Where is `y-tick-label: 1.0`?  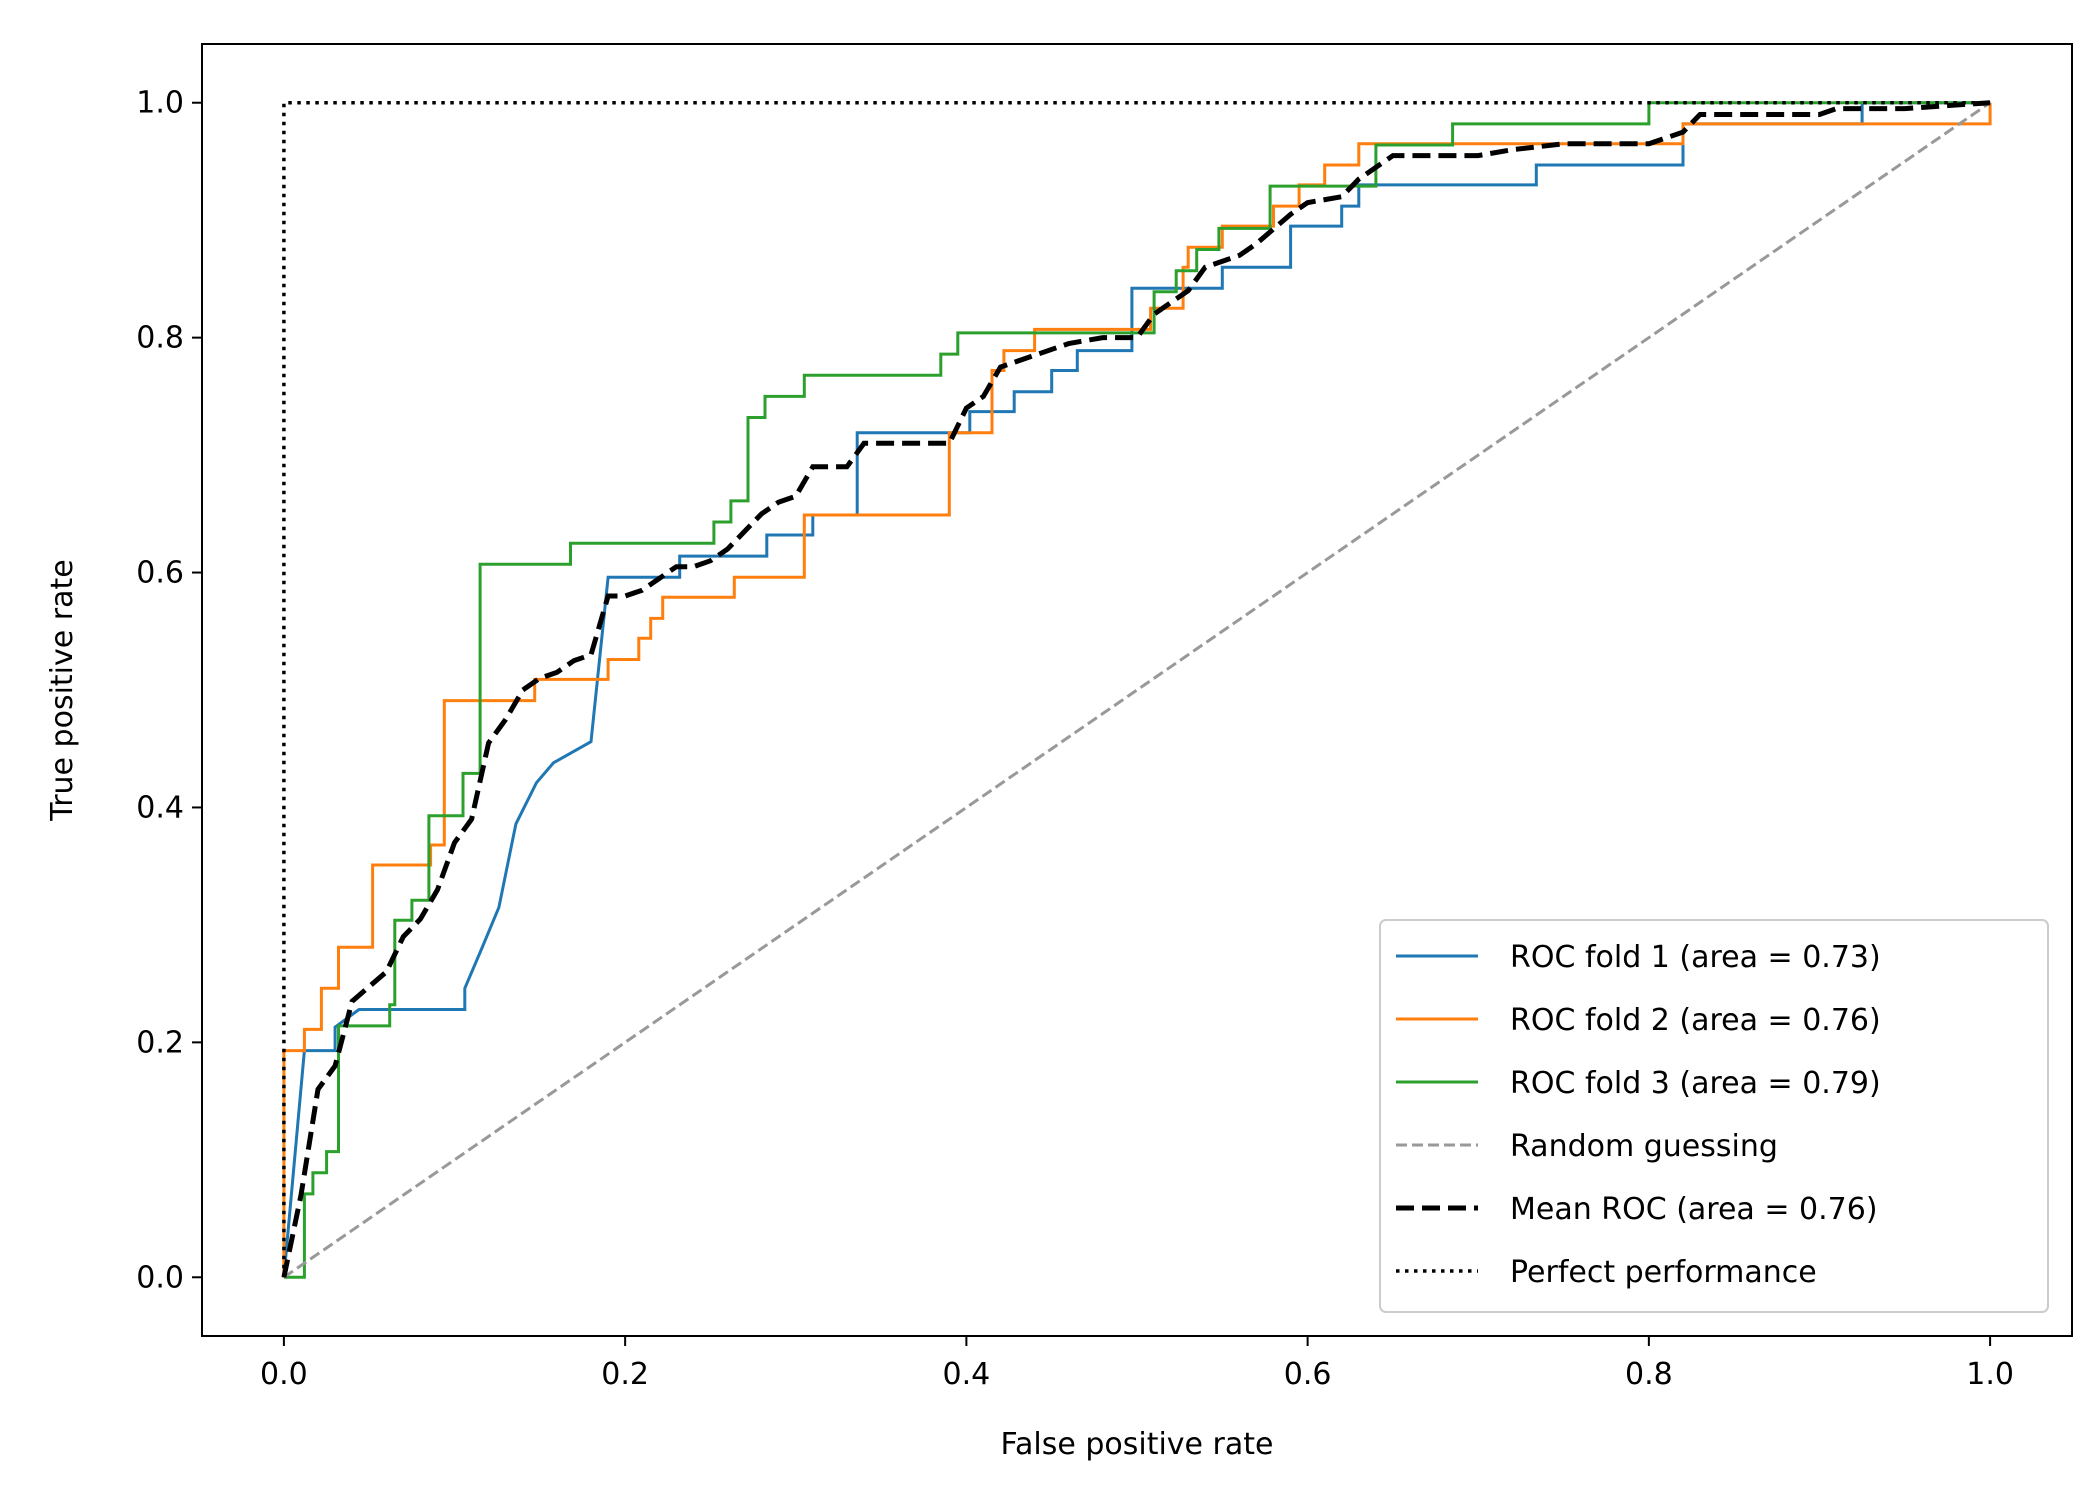
y-tick-label: 1.0 is located at coordinates (160, 103).